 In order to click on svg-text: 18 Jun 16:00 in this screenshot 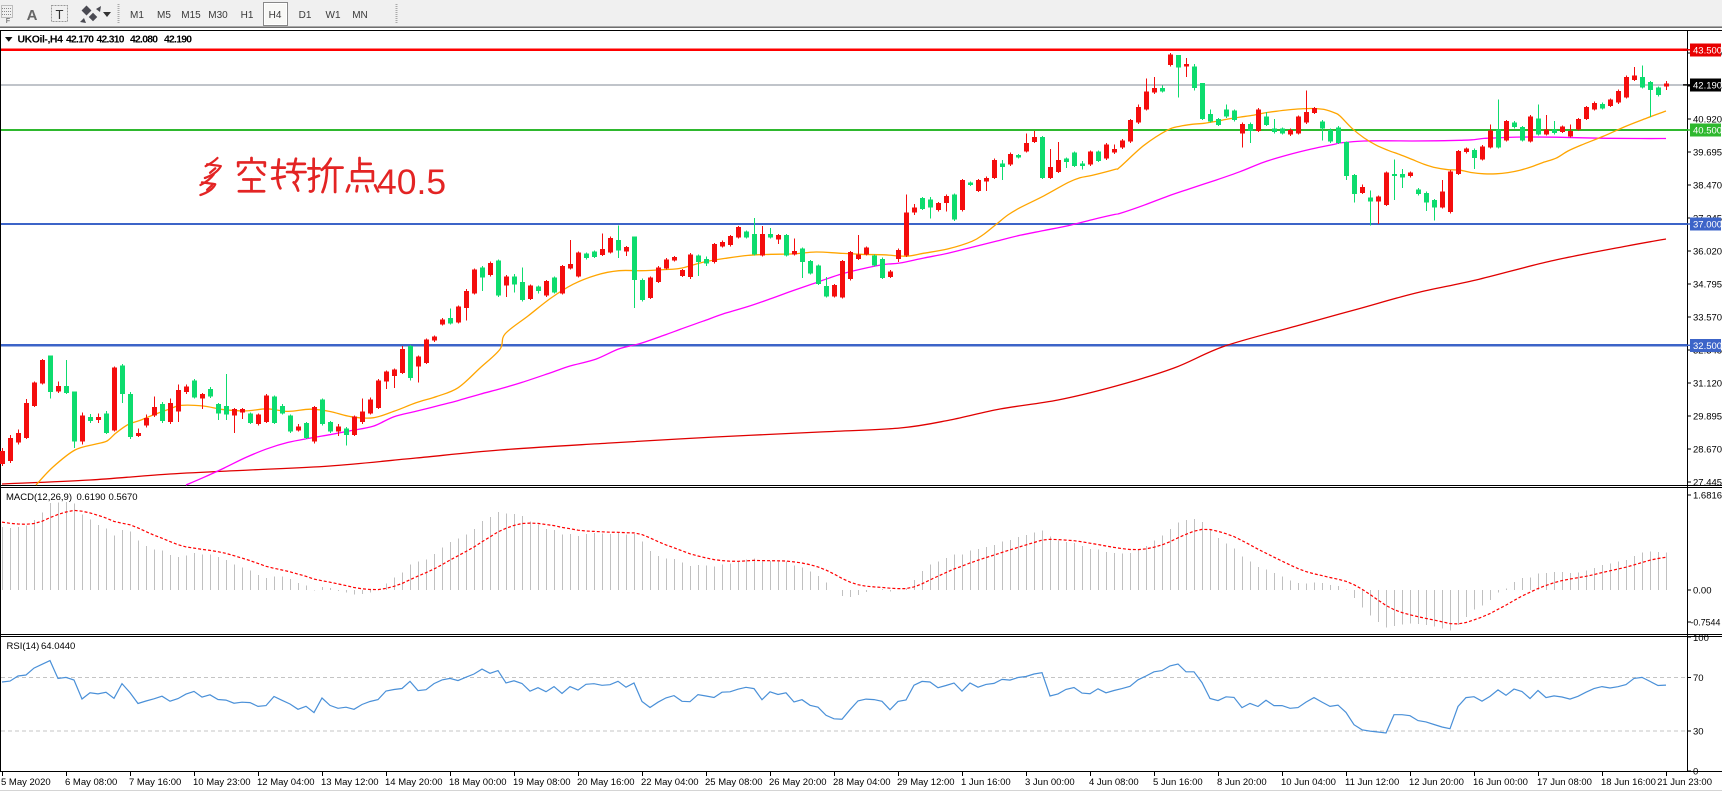, I will do `click(1628, 782)`.